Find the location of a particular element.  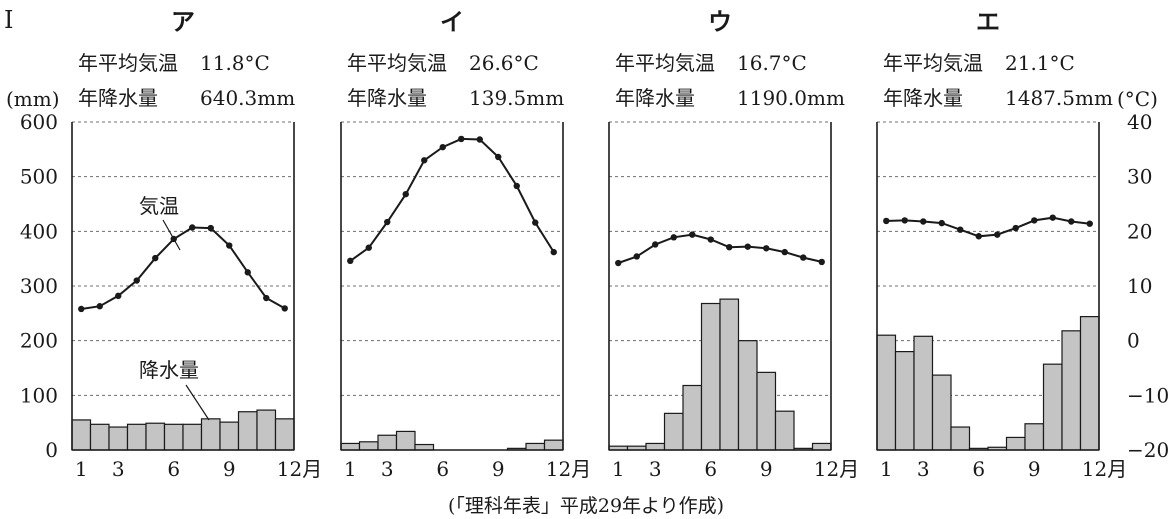

unit-right-label: (°C) is located at coordinates (1137, 99).